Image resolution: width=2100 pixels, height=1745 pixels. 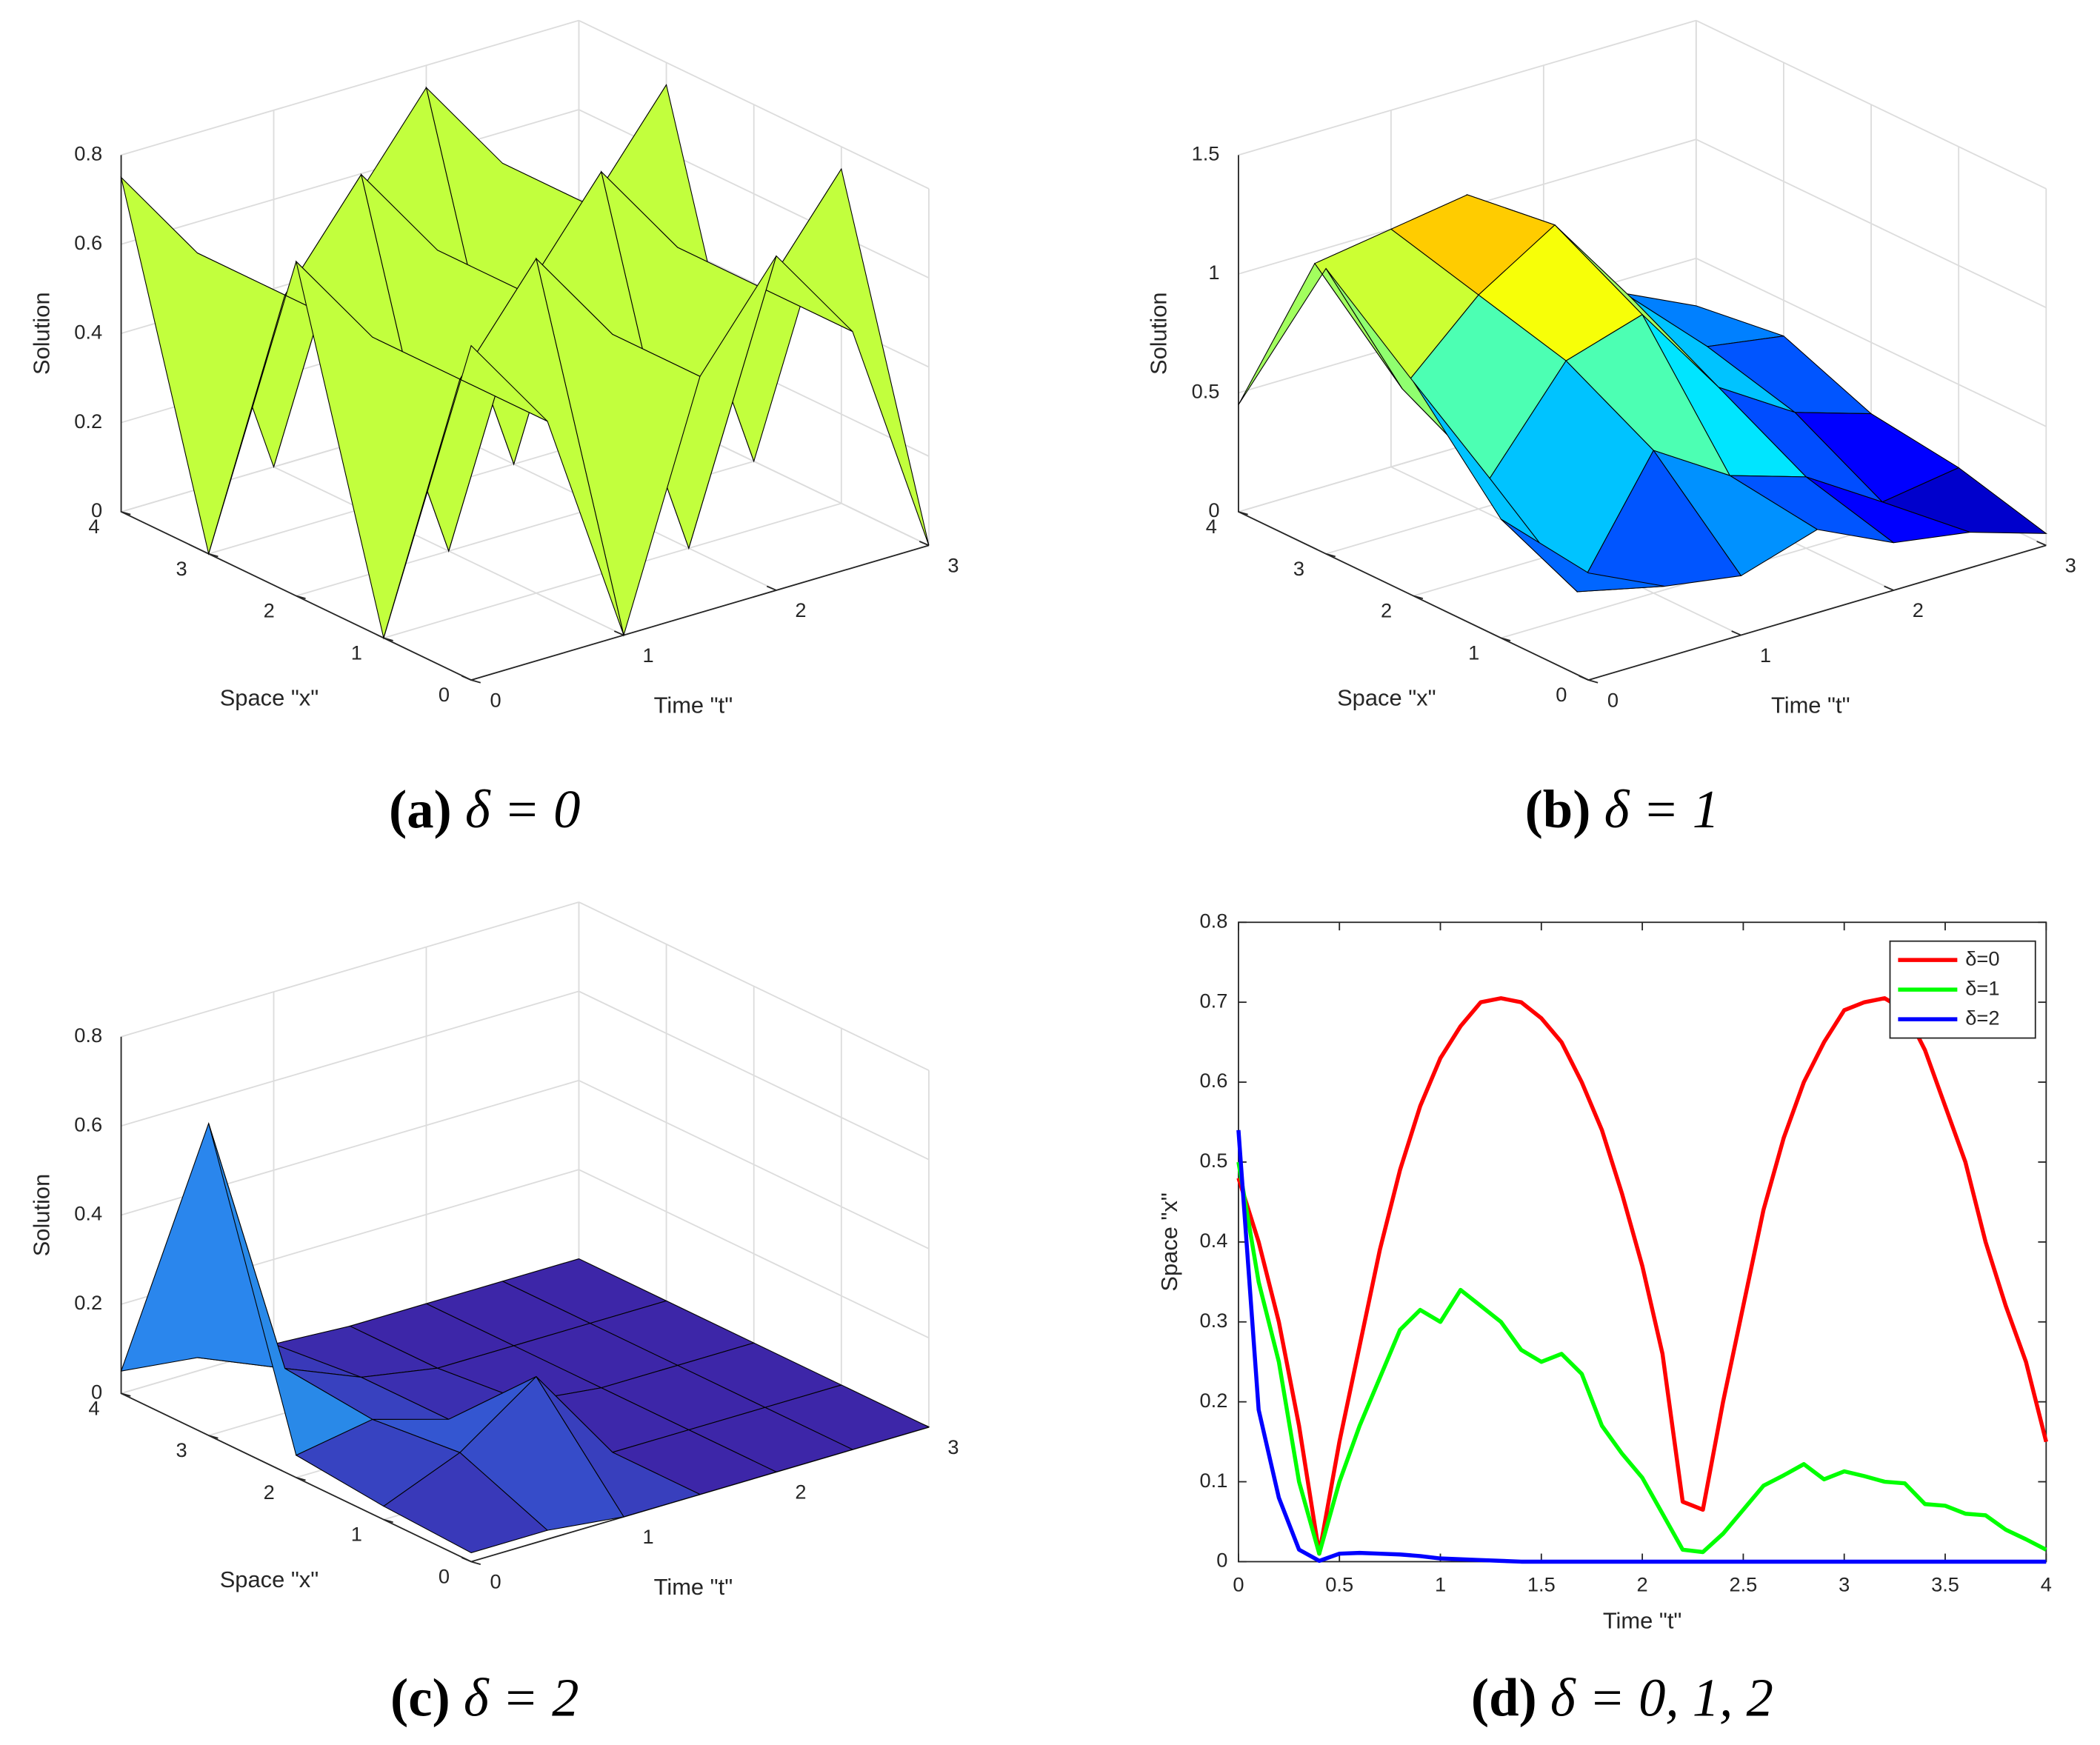 I want to click on z-tick-label: 0, so click(x=1213, y=509).